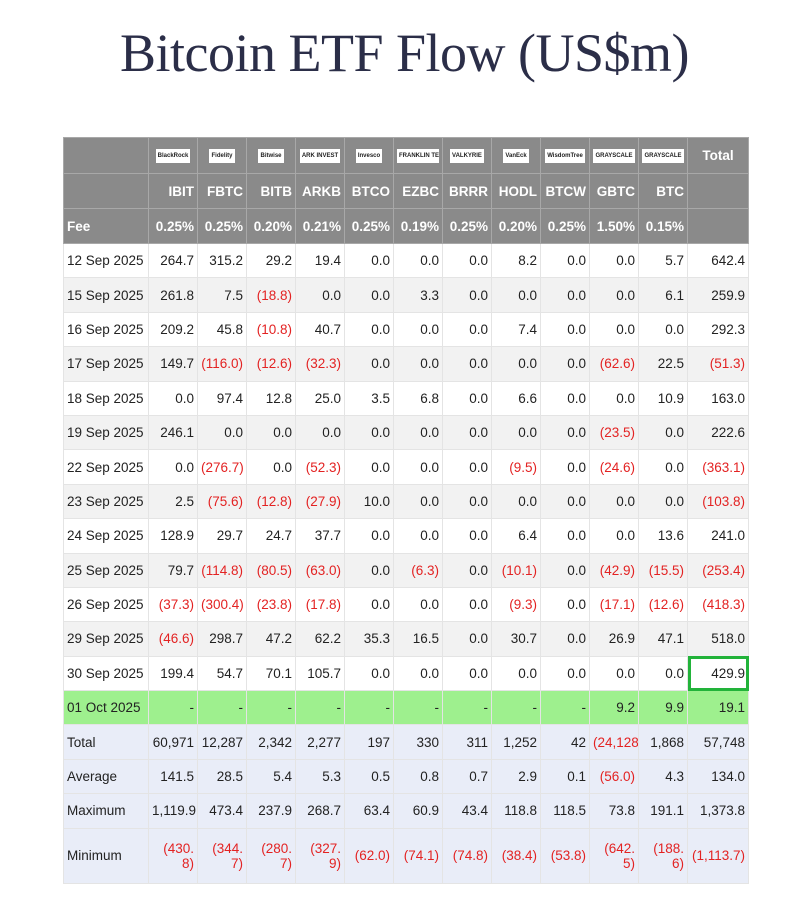  Describe the element at coordinates (222, 191) in the screenshot. I see `ticker: FBTC` at that location.